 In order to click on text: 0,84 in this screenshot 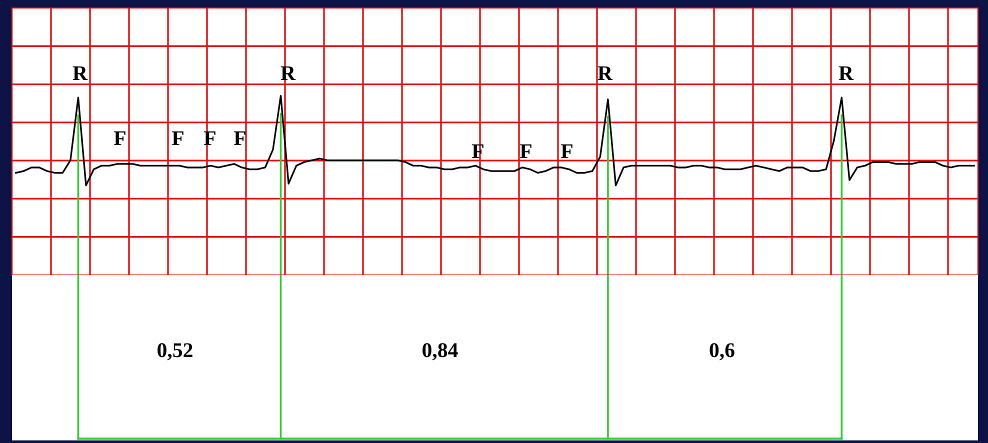, I will do `click(440, 351)`.